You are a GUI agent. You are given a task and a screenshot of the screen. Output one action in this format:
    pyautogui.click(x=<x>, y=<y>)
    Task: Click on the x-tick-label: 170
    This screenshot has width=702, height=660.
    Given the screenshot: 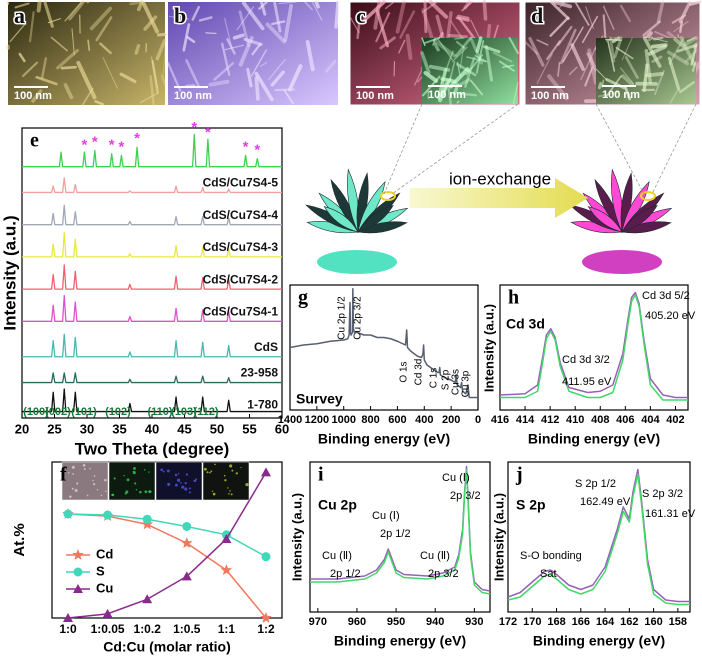 What is the action you would take?
    pyautogui.click(x=532, y=622)
    